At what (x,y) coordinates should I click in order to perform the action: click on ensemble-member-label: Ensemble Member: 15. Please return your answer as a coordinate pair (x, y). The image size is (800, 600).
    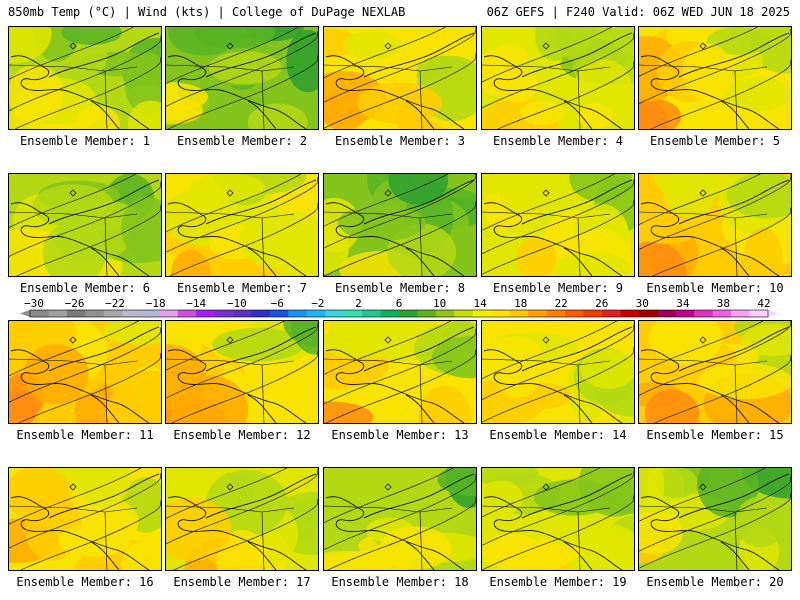
    Looking at the image, I should click on (715, 435).